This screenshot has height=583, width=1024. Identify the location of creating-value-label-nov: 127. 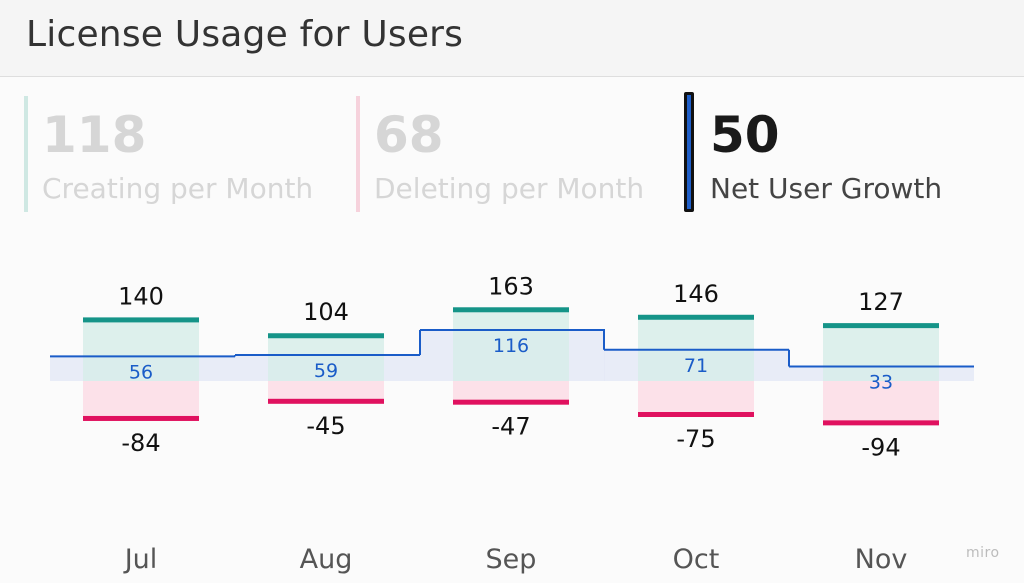
(881, 302).